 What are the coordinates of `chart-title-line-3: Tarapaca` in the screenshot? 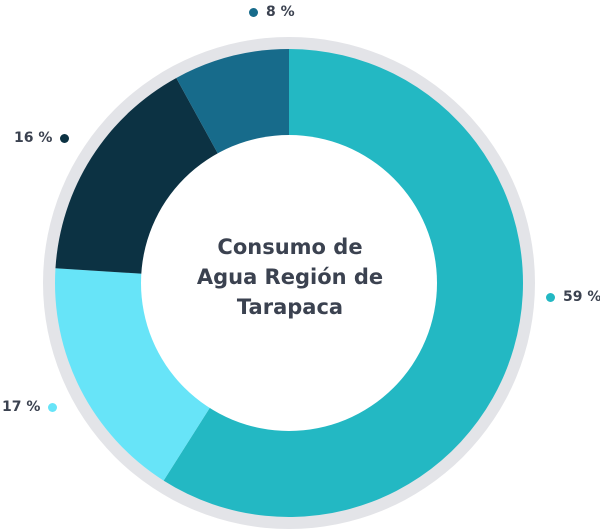 It's located at (290, 307).